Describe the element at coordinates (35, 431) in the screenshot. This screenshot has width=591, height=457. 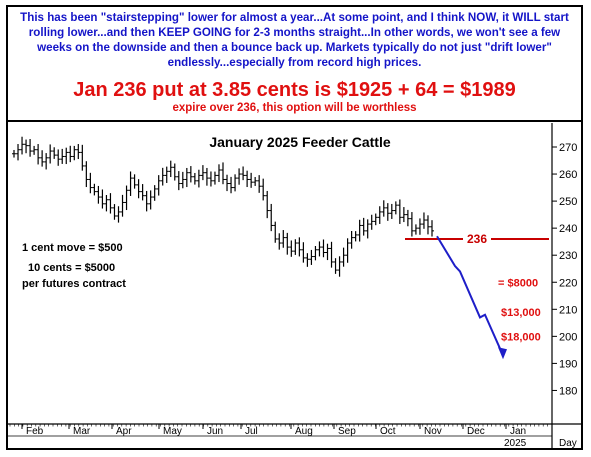
I see `x-tick-label: Feb` at that location.